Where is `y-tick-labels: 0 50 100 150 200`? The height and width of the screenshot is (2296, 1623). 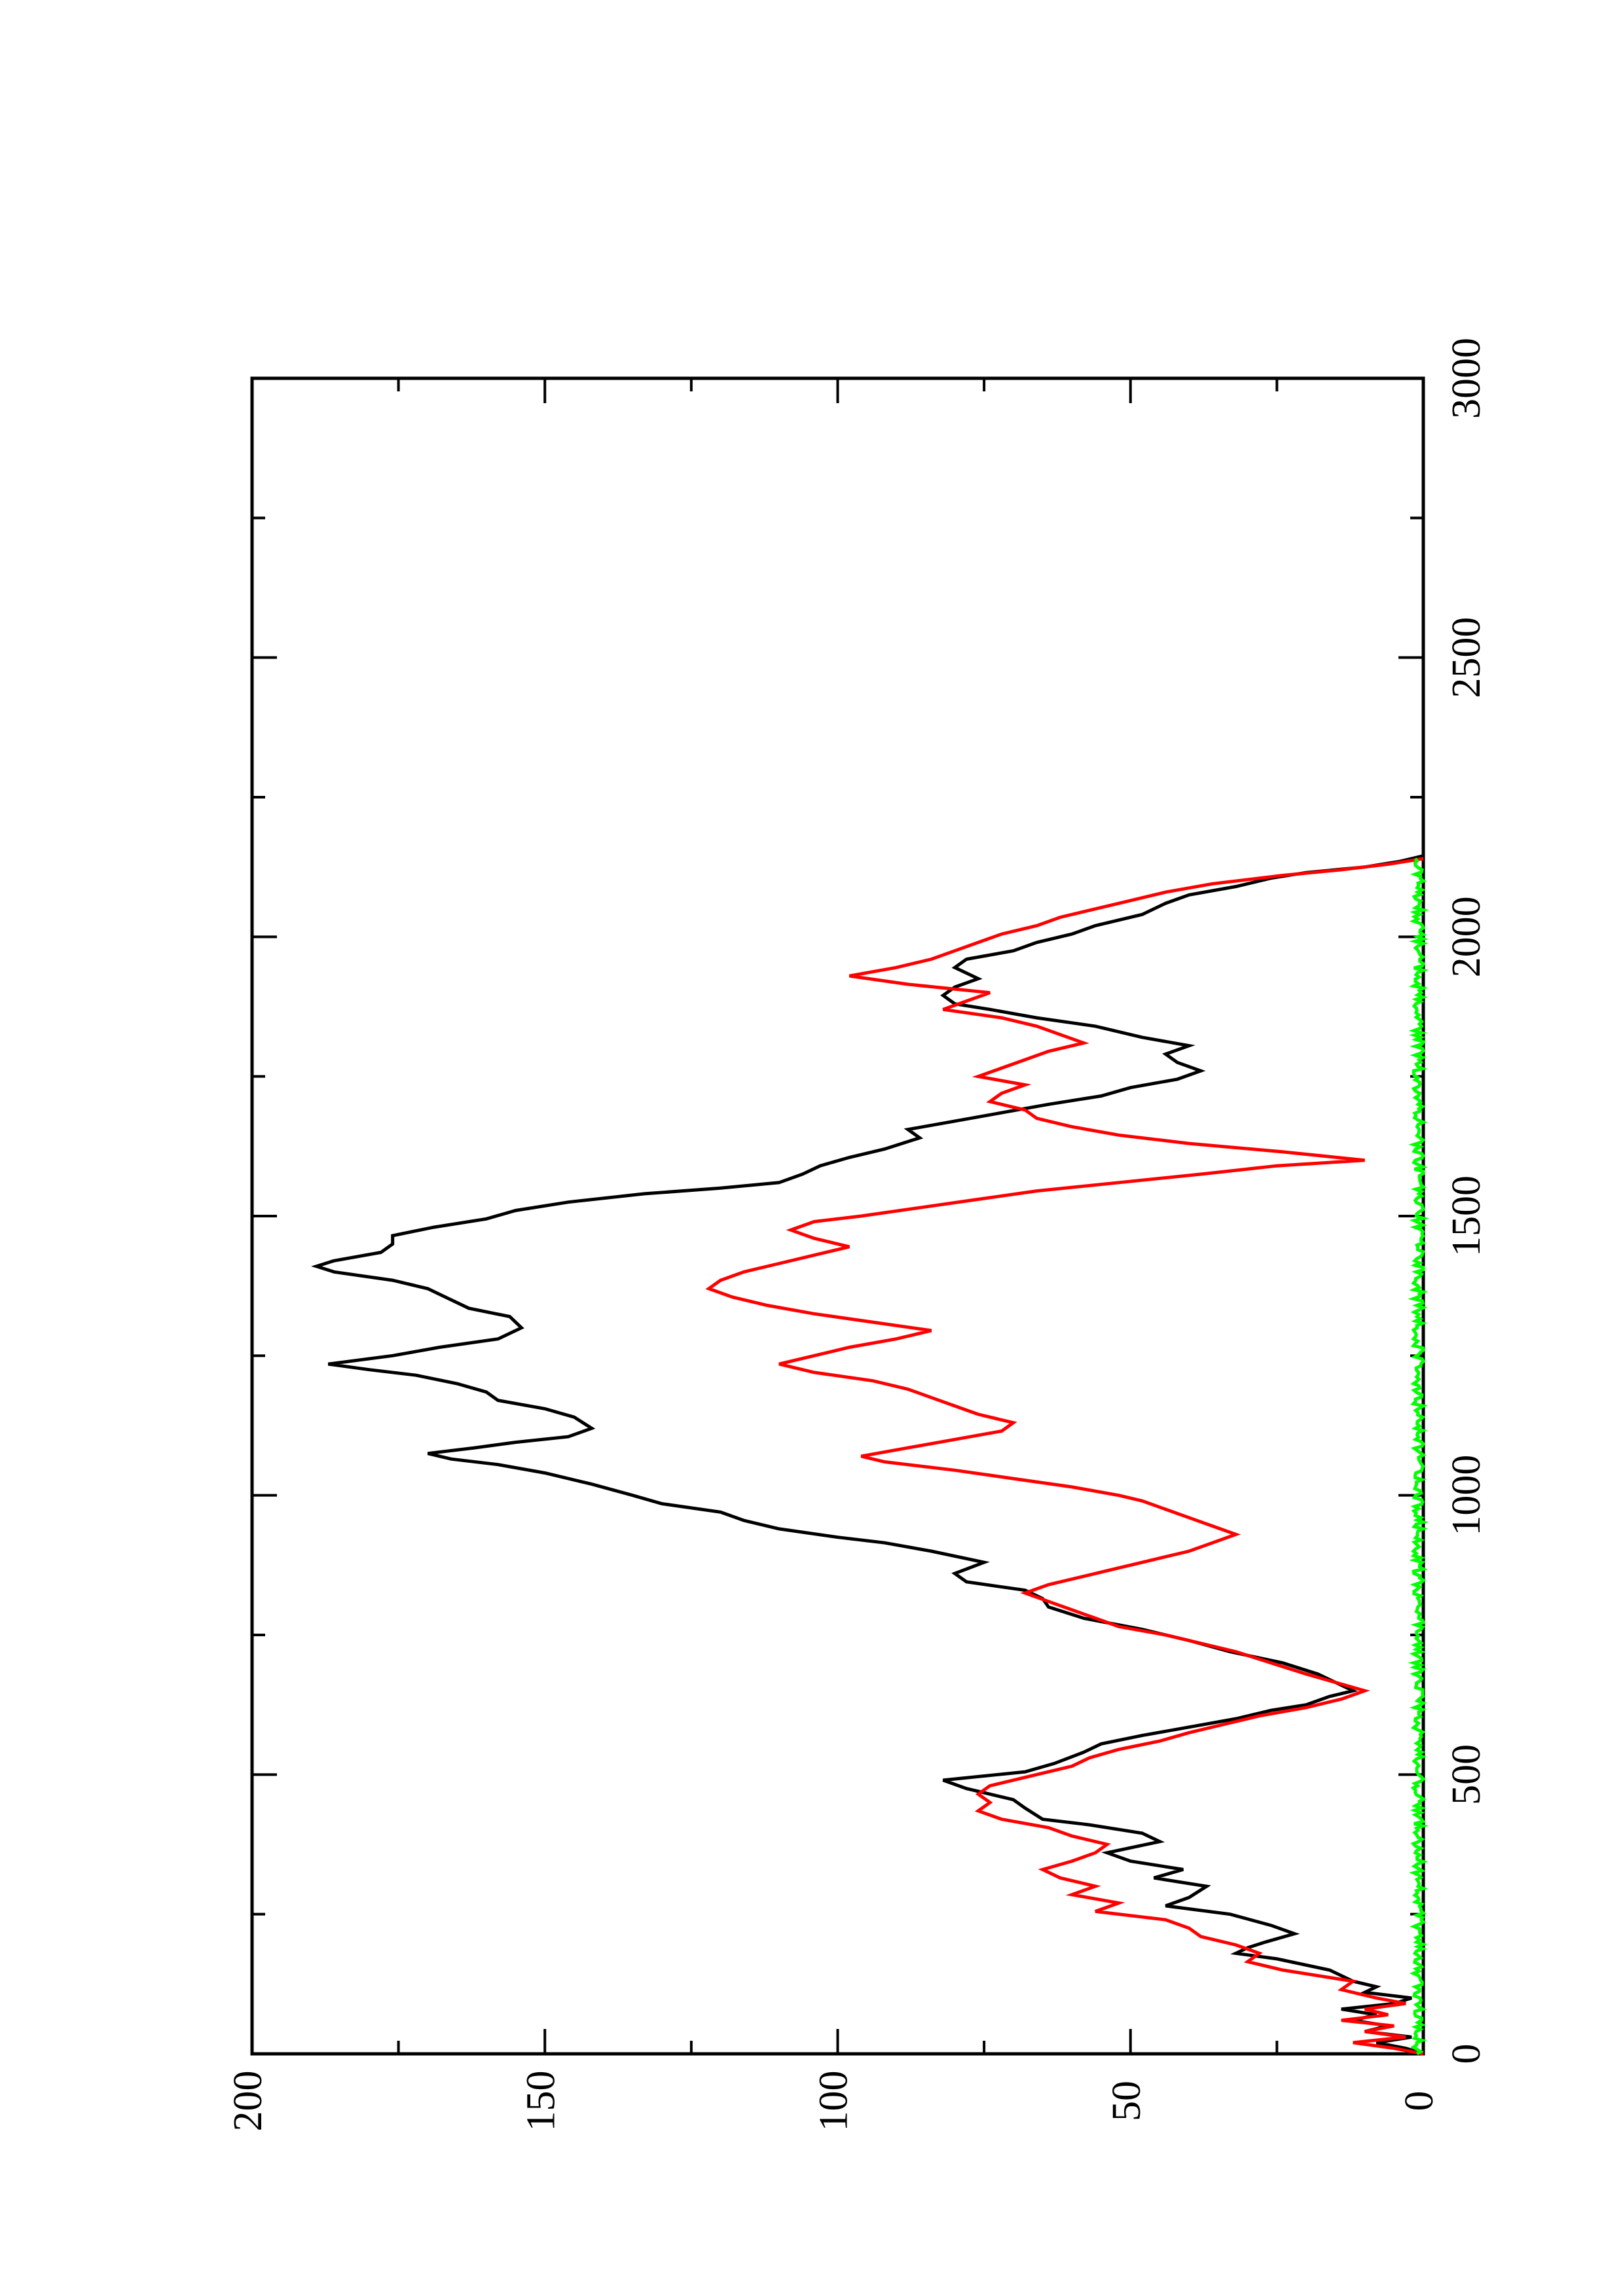
y-tick-labels: 0 50 100 150 200 is located at coordinates (834, 2101).